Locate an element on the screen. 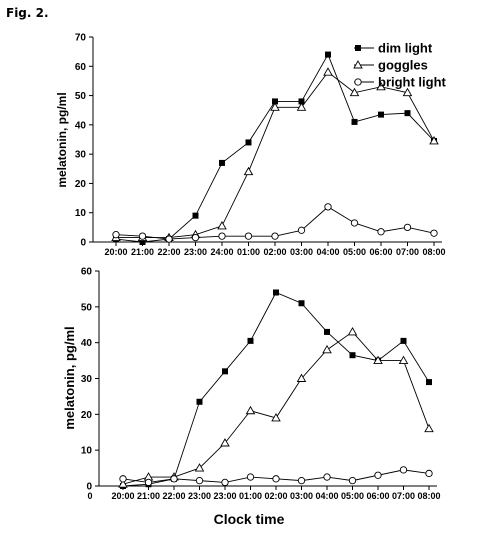  legend-label: bright light is located at coordinates (412, 82).